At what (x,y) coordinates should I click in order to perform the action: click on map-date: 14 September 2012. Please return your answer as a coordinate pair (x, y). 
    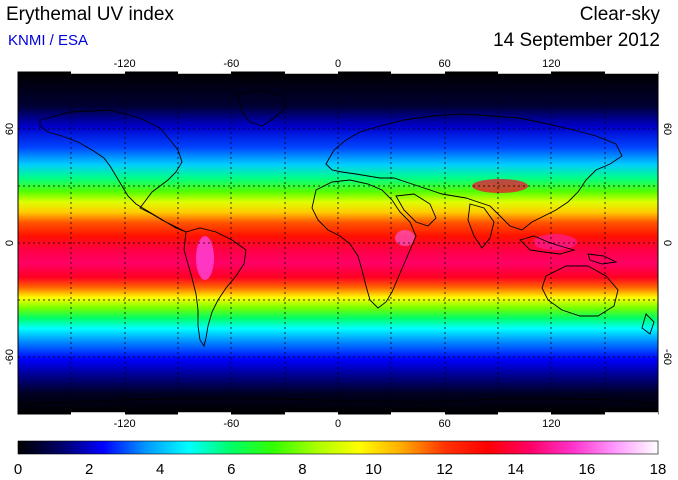
    Looking at the image, I should click on (576, 40).